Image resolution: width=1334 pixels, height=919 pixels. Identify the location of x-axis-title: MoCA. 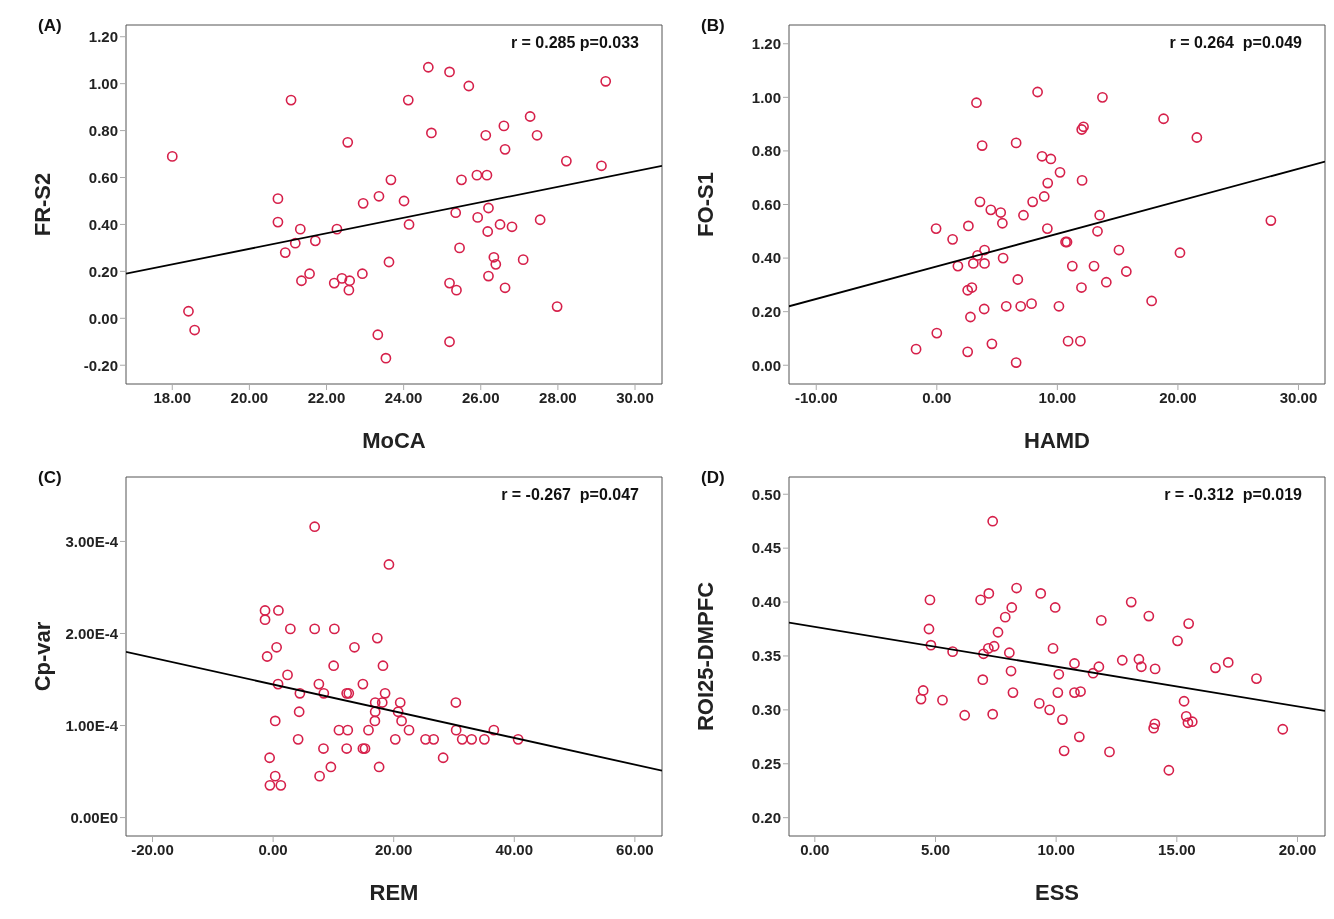
(394, 440).